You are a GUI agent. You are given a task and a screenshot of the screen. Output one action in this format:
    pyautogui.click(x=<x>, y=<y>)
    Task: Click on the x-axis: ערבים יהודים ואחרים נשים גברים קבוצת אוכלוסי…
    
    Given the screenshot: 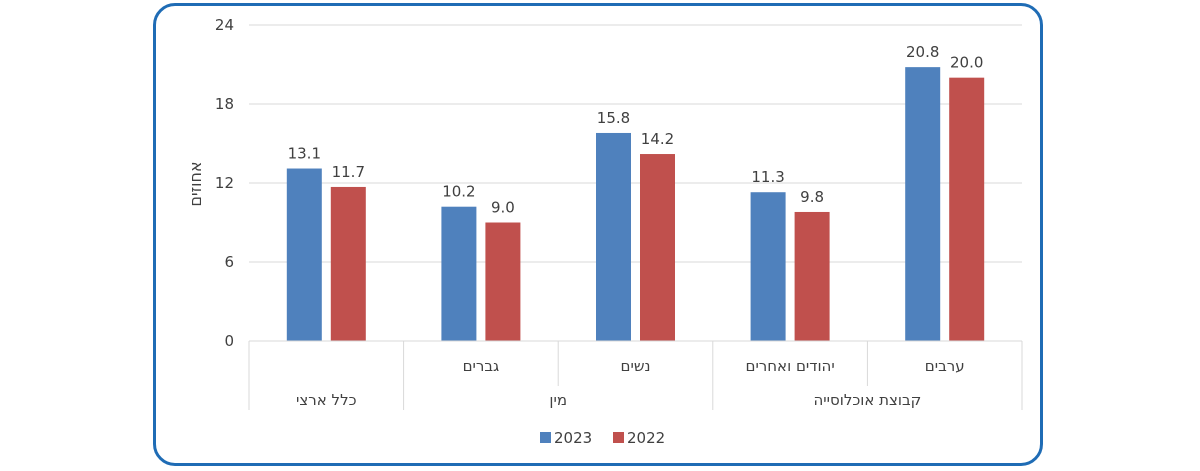 What is the action you would take?
    pyautogui.click(x=635, y=375)
    